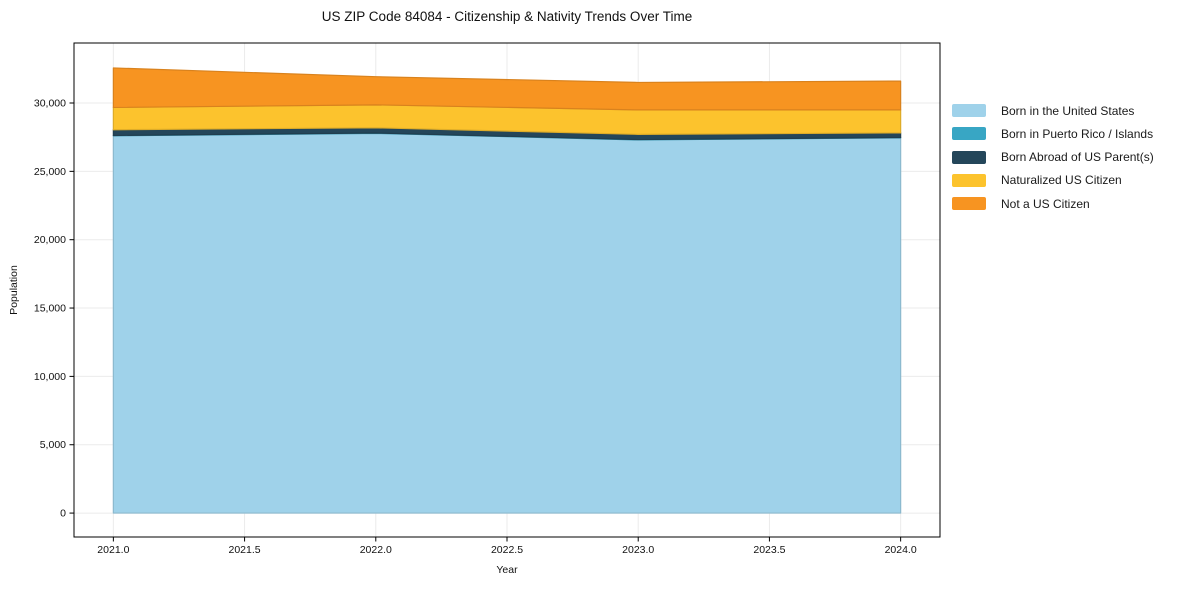 This screenshot has height=590, width=1189. What do you see at coordinates (1077, 133) in the screenshot?
I see `legend-label: Born in Puerto Rico / Islands` at bounding box center [1077, 133].